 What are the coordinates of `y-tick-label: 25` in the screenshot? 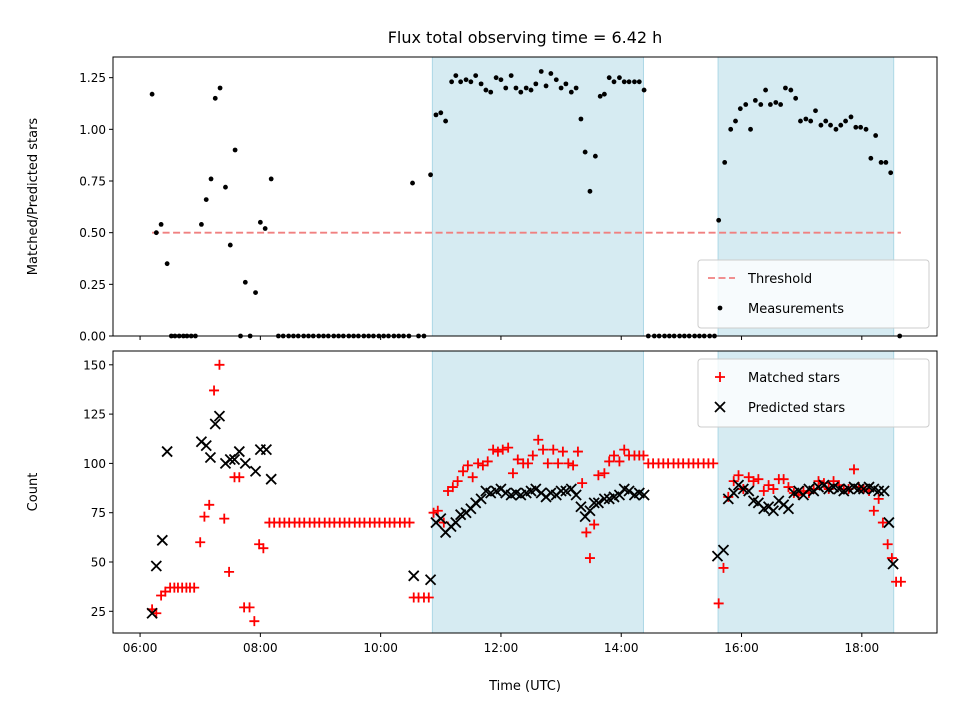 It's located at (98, 612).